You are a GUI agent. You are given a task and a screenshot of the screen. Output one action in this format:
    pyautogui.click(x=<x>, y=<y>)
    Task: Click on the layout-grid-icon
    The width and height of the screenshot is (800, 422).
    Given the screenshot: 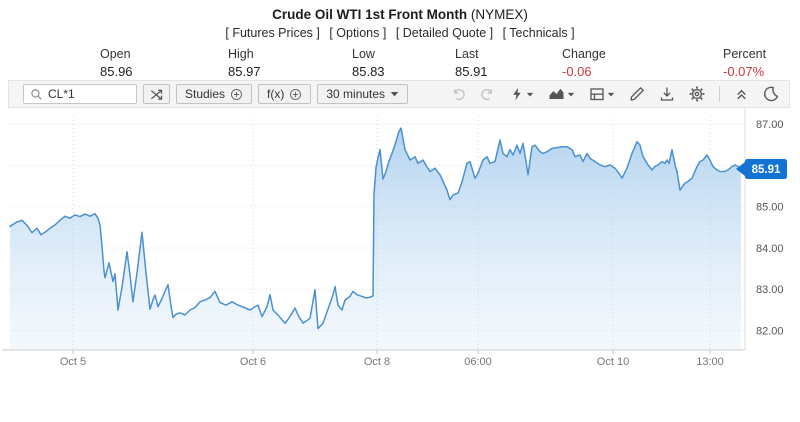 What is the action you would take?
    pyautogui.click(x=597, y=94)
    